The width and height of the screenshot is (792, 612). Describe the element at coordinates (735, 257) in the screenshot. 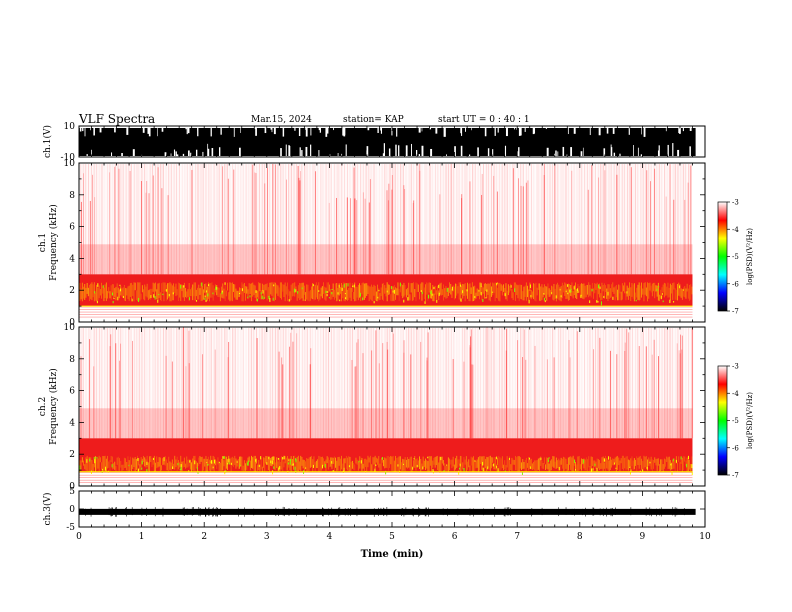

I see `ch1-spectrogram-colorbar-tick--5: -5` at that location.